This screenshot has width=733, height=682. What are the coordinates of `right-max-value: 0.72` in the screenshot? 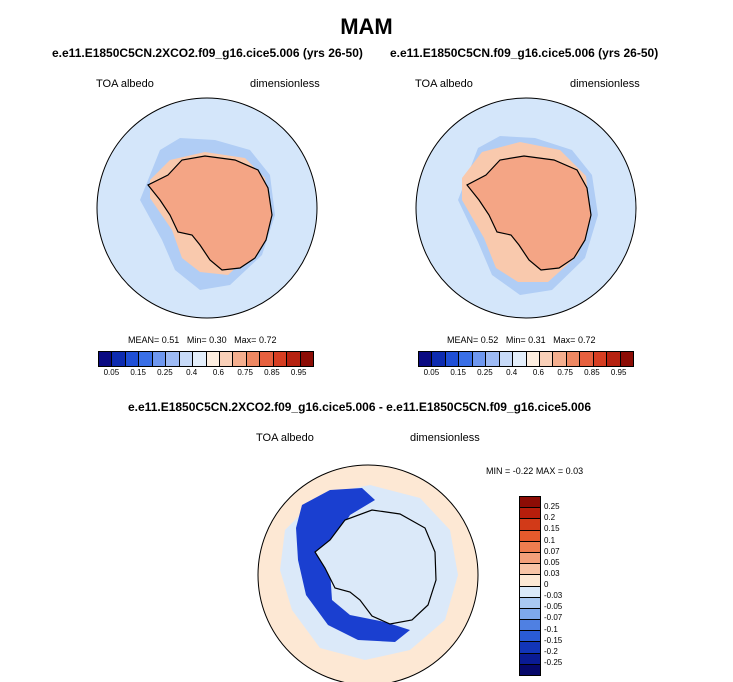 It's located at (586, 340).